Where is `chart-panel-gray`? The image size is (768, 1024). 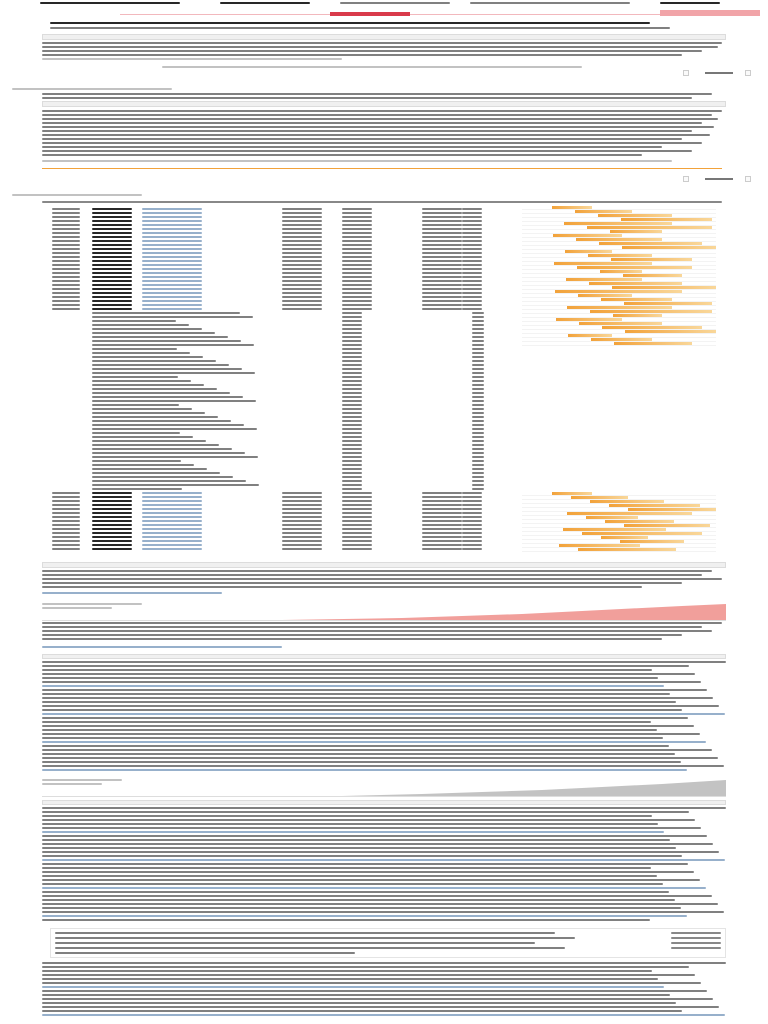
chart-panel-gray is located at coordinates (384, 787).